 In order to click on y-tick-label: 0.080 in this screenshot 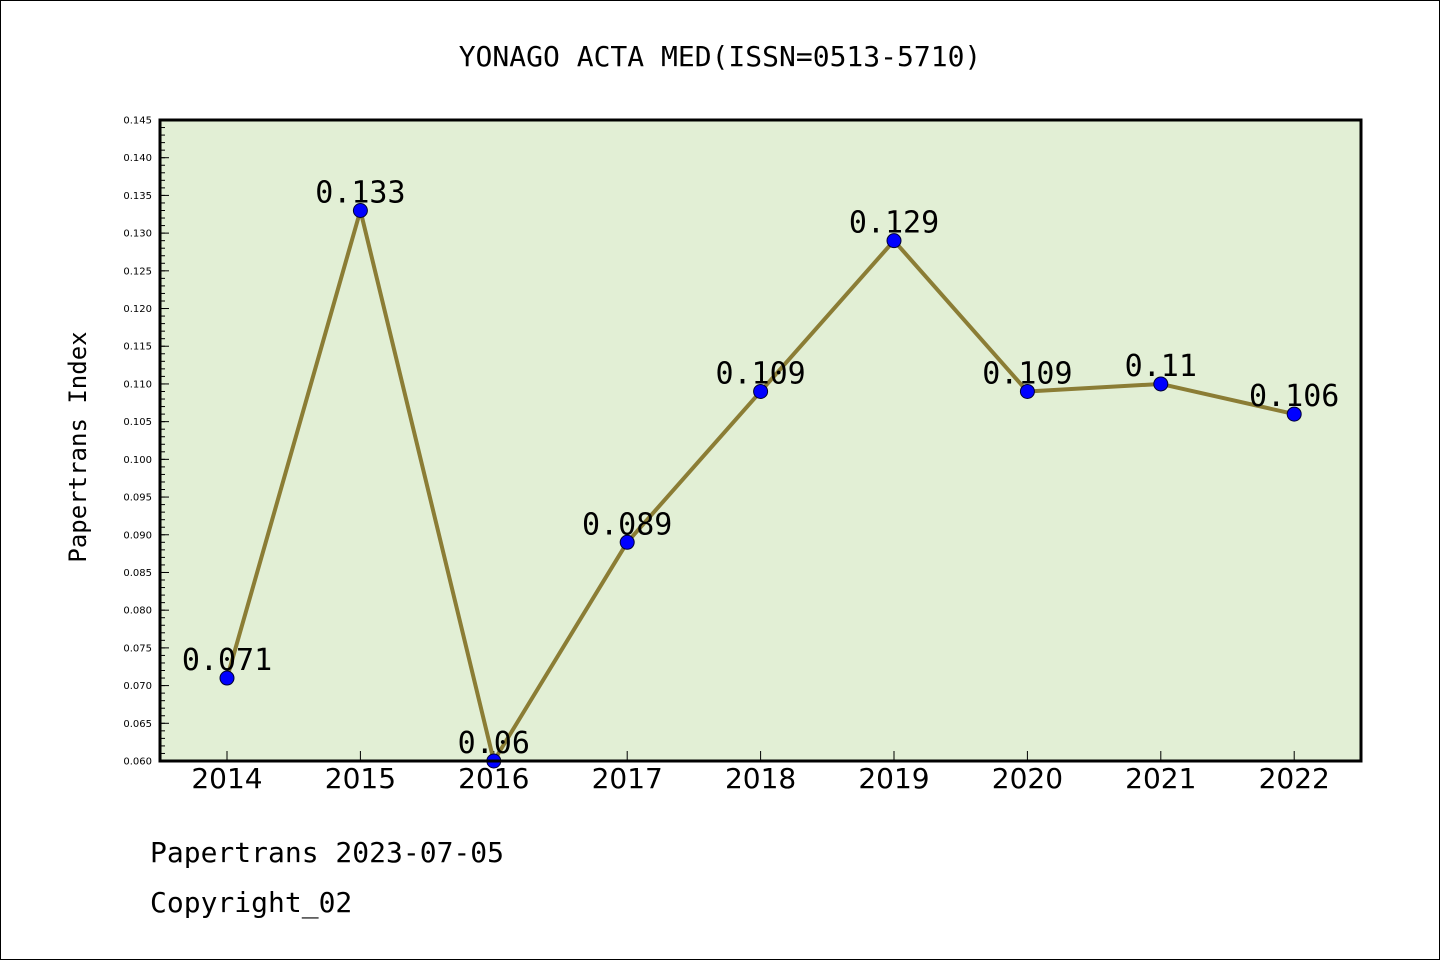, I will do `click(137, 611)`.